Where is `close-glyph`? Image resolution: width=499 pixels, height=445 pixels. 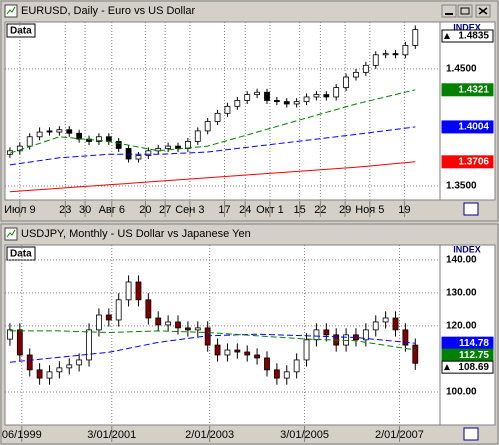 close-glyph is located at coordinates (483, 11).